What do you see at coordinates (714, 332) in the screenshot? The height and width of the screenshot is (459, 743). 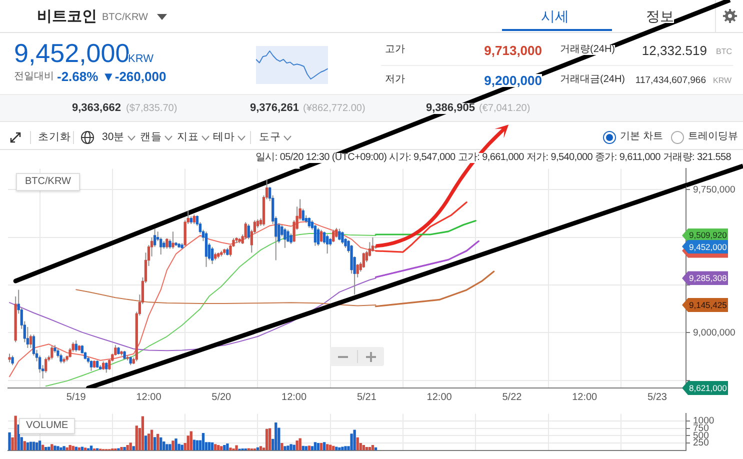 I see `y-tick-label: 9,000,000` at bounding box center [714, 332].